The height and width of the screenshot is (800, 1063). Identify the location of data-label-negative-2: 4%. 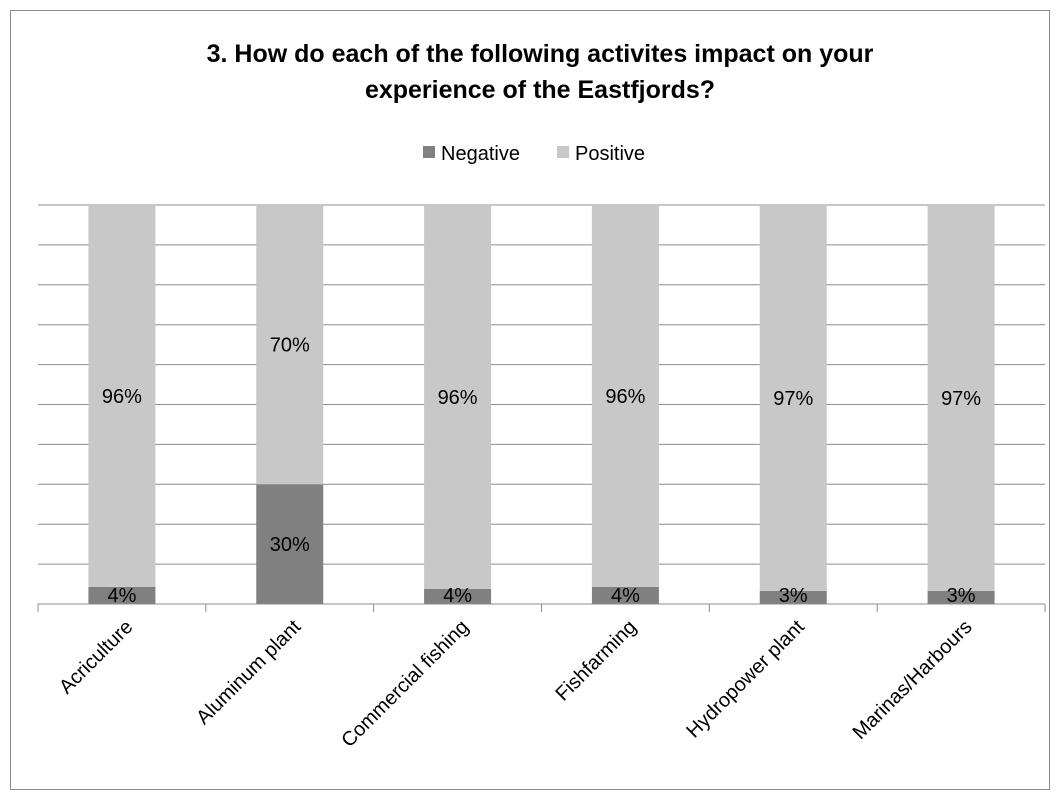
(457, 596).